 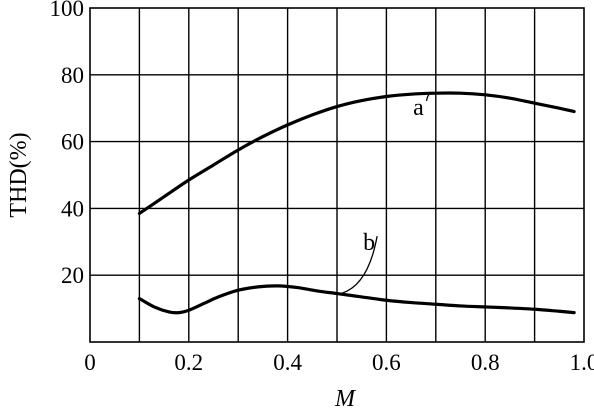 I want to click on y-tick-labels: 20 40 60 80 100, so click(x=67, y=144).